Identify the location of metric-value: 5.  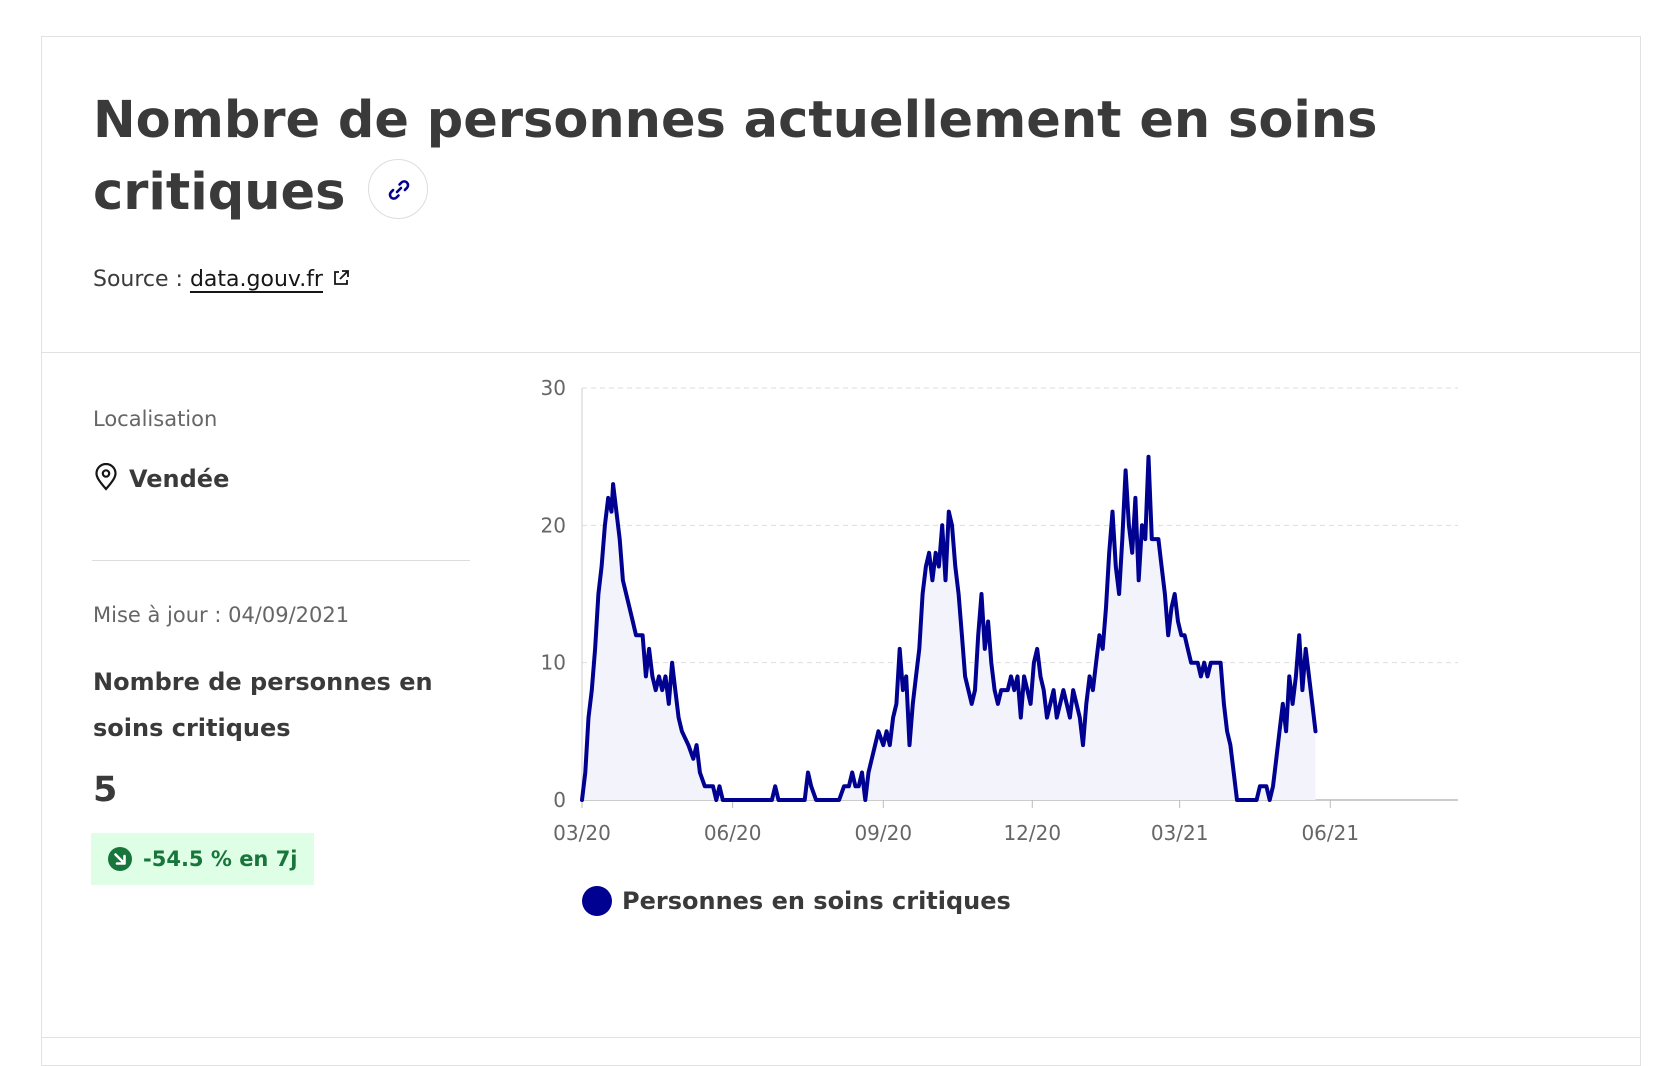
(105, 790).